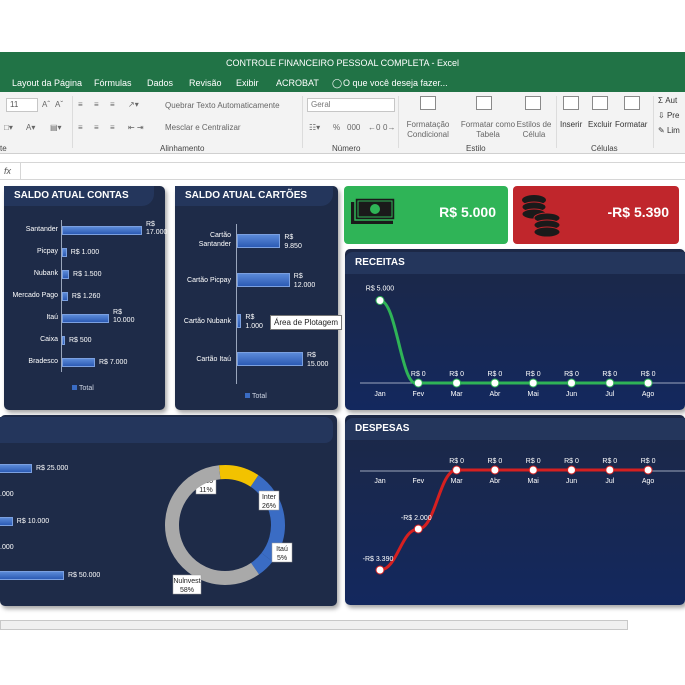 The height and width of the screenshot is (685, 685). What do you see at coordinates (416, 518) in the screenshot?
I see `data-label: -R$ 2.000` at bounding box center [416, 518].